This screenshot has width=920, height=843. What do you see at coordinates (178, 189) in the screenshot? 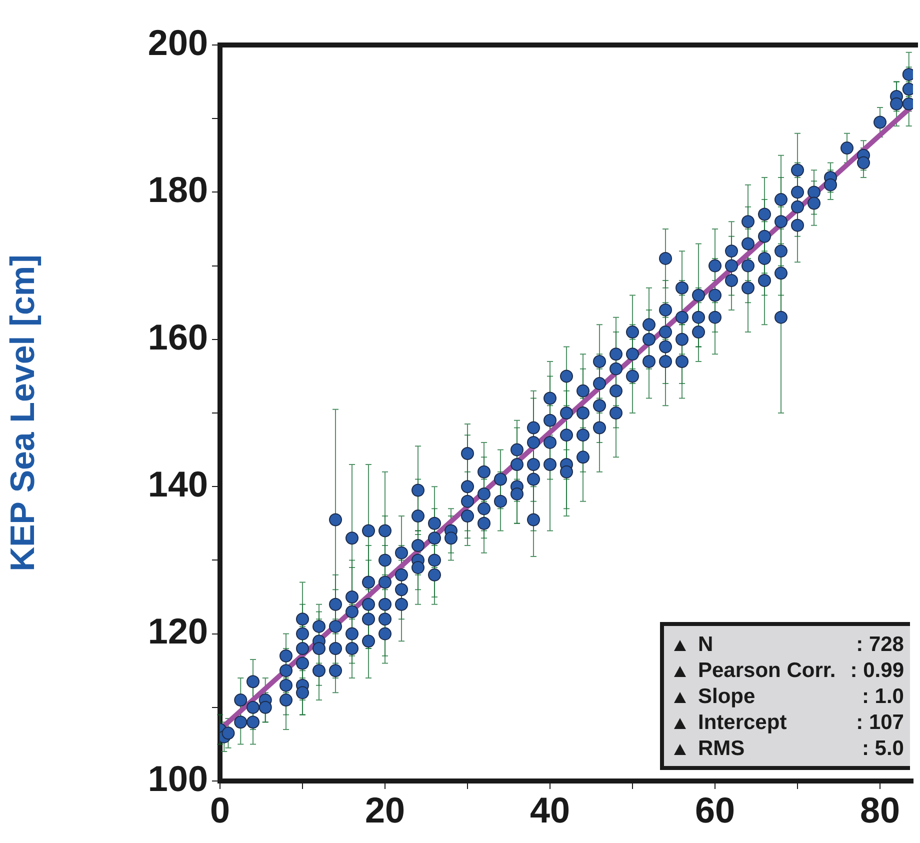
I see `y-tick-label: 180` at bounding box center [178, 189].